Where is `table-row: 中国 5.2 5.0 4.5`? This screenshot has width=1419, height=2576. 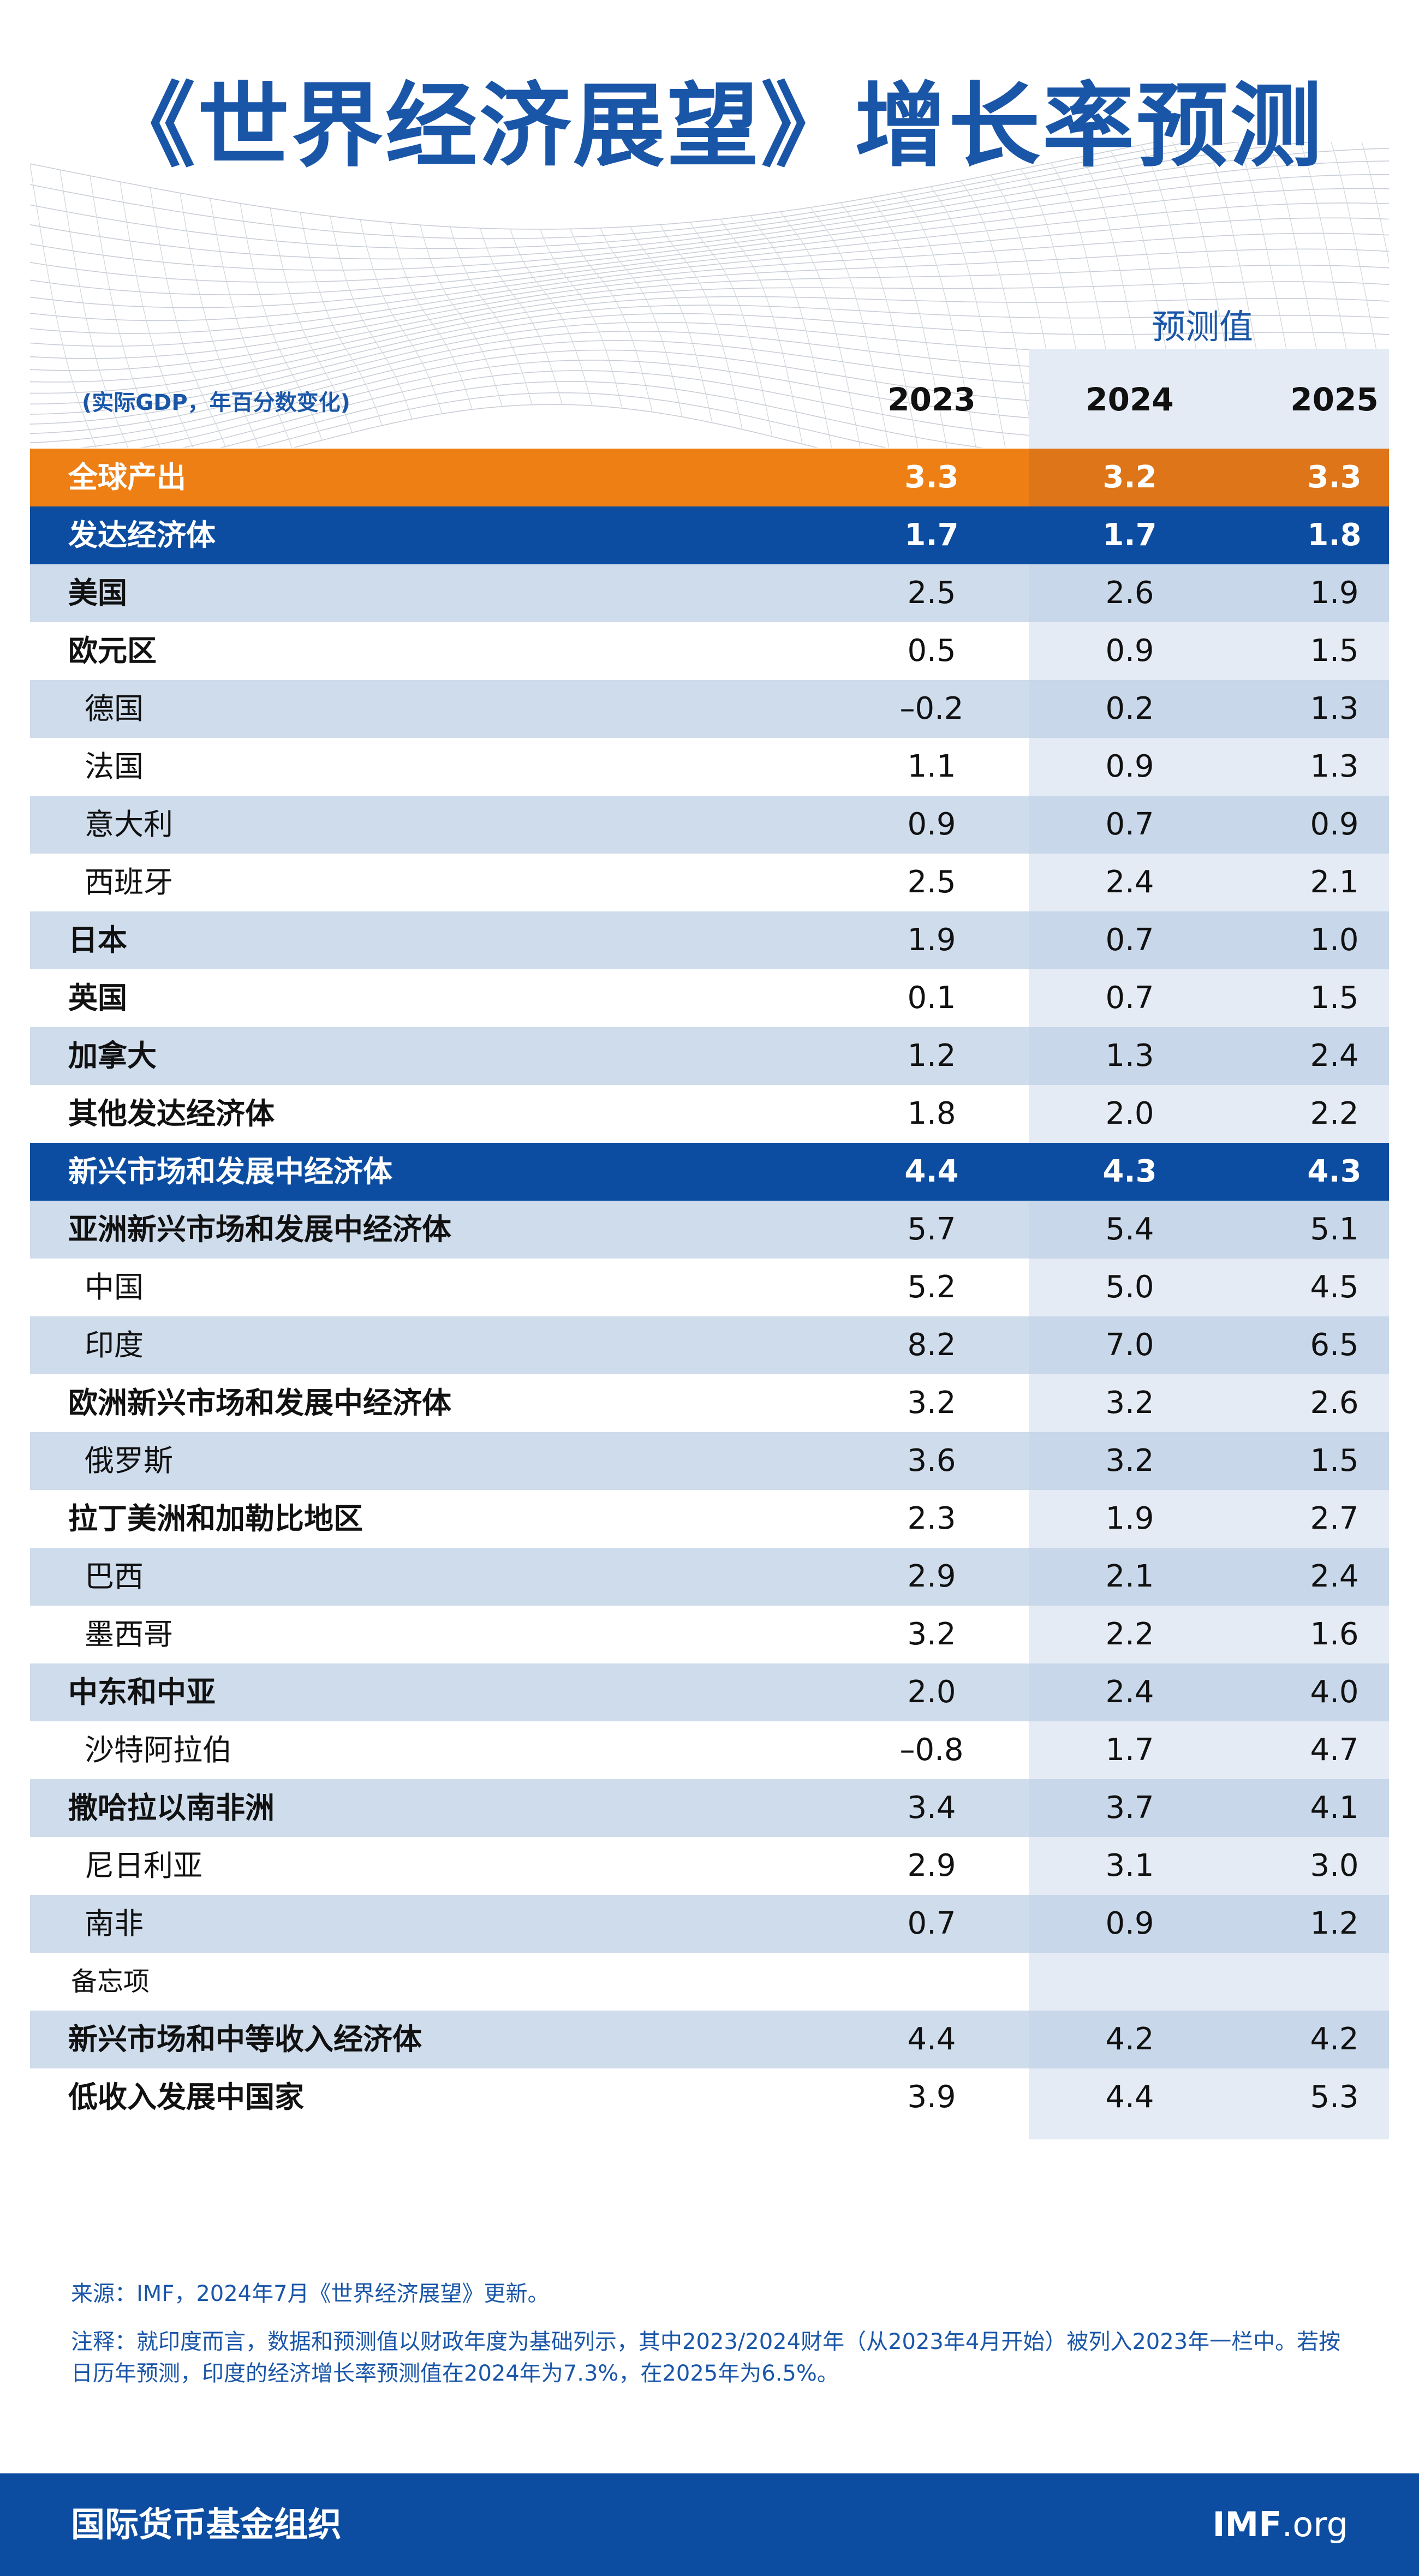 table-row: 中国 5.2 5.0 4.5 is located at coordinates (709, 1287).